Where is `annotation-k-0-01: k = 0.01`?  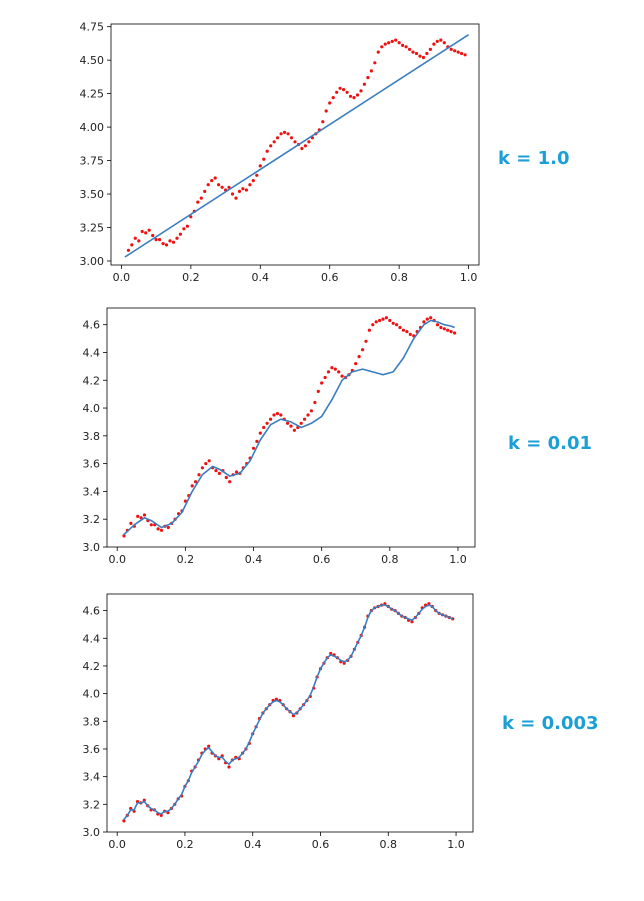
annotation-k-0-01: k = 0.01 is located at coordinates (550, 443).